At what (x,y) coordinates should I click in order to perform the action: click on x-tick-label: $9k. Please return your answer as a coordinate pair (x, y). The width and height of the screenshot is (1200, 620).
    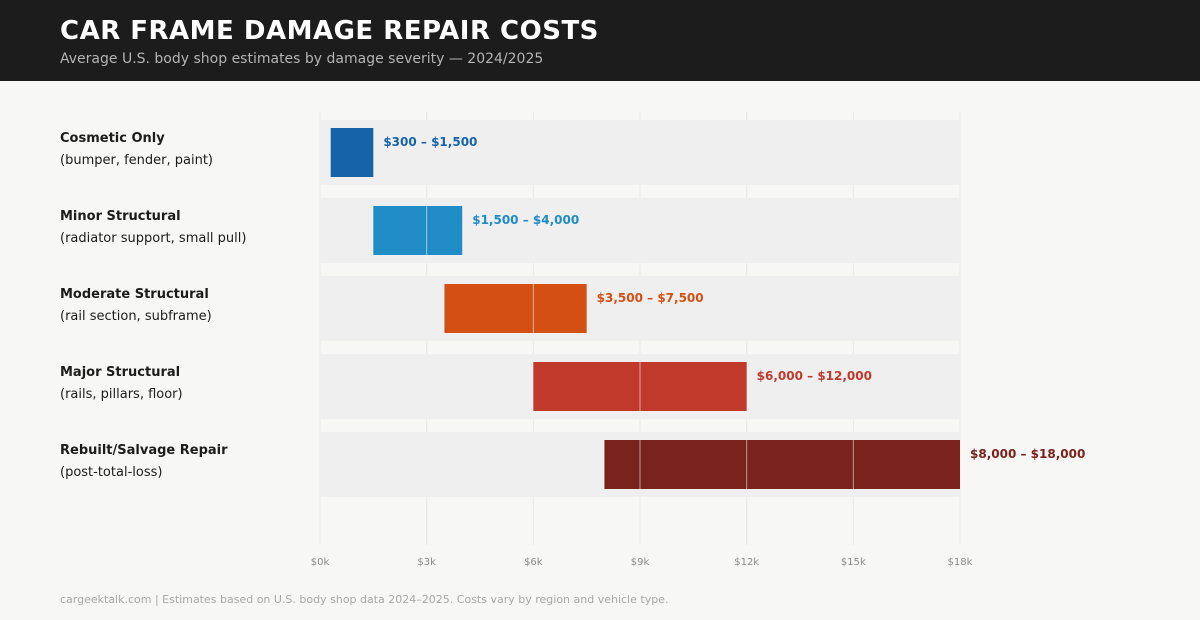
    Looking at the image, I should click on (640, 562).